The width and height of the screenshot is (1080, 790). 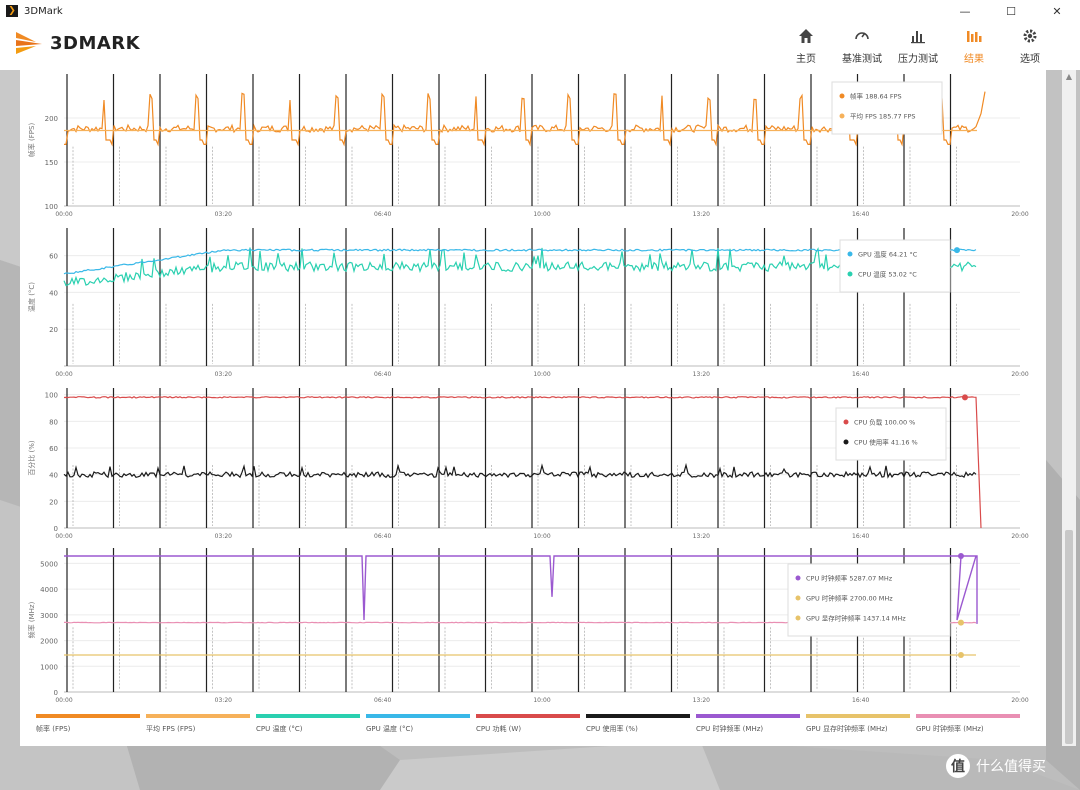 I want to click on y-axis-label: 帧率 (FPS), so click(x=31, y=140).